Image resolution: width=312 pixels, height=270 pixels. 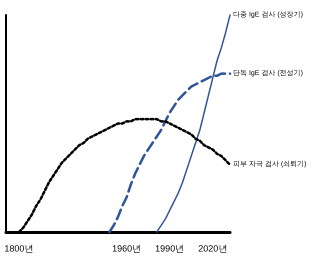 What do you see at coordinates (213, 249) in the screenshot?
I see `x-tick-label: 2020년` at bounding box center [213, 249].